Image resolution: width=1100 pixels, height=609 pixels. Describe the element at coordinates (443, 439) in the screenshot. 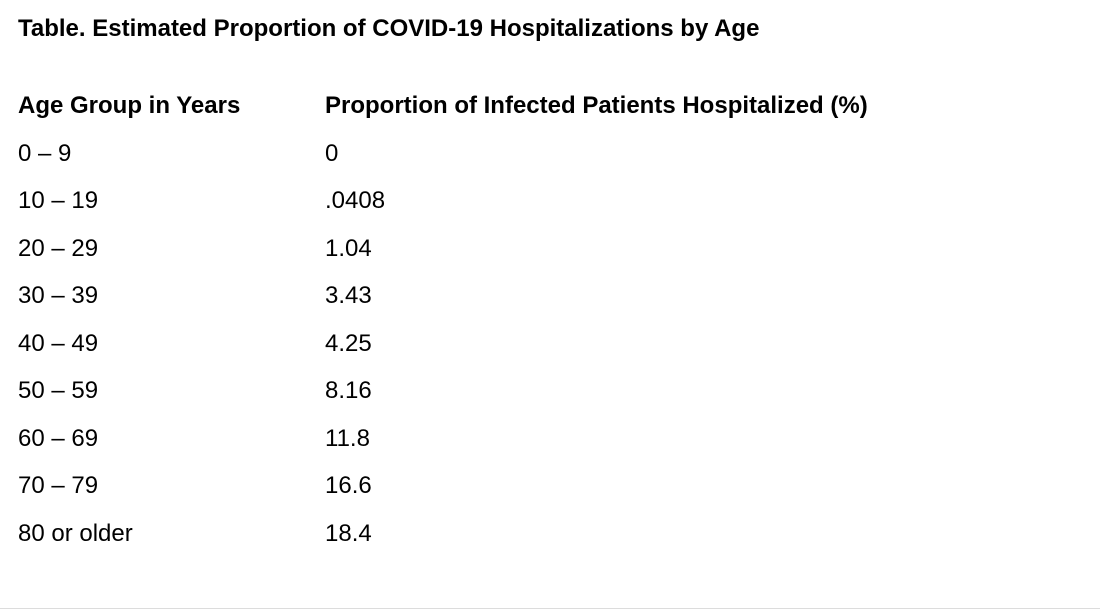

I see `table-row: 60 – 69 11.8` at that location.